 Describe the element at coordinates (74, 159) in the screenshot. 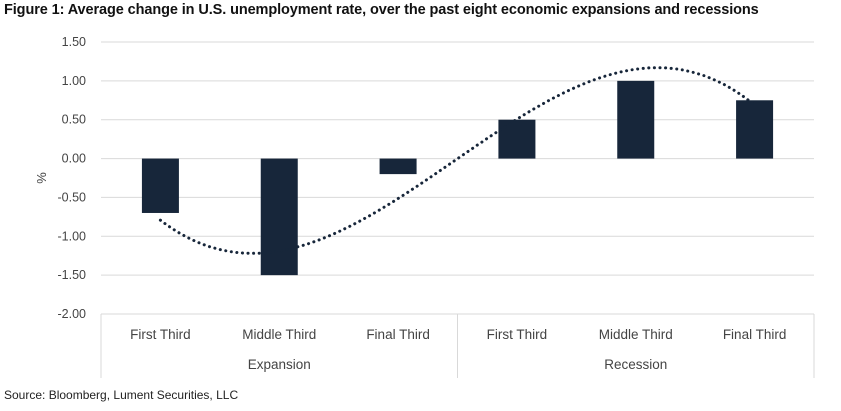

I see `y-tick-label: 0.00` at that location.